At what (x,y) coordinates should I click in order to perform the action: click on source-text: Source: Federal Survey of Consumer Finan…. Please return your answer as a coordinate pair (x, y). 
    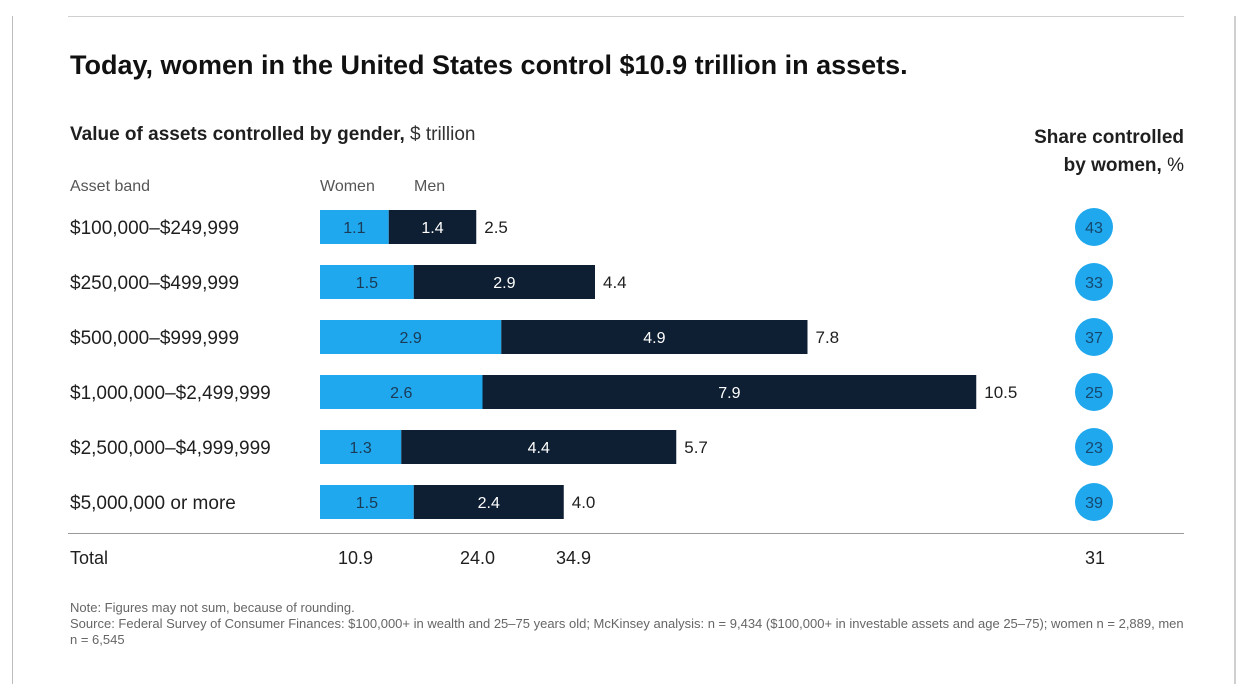
    Looking at the image, I should click on (627, 631).